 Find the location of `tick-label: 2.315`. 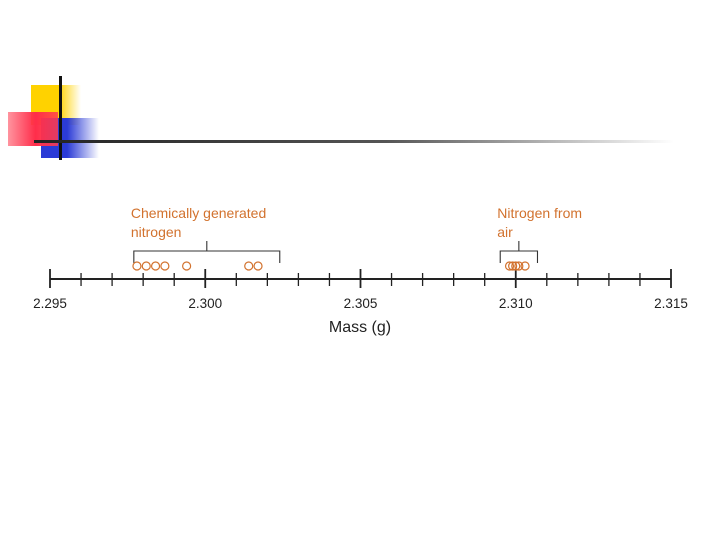

tick-label: 2.315 is located at coordinates (671, 303).